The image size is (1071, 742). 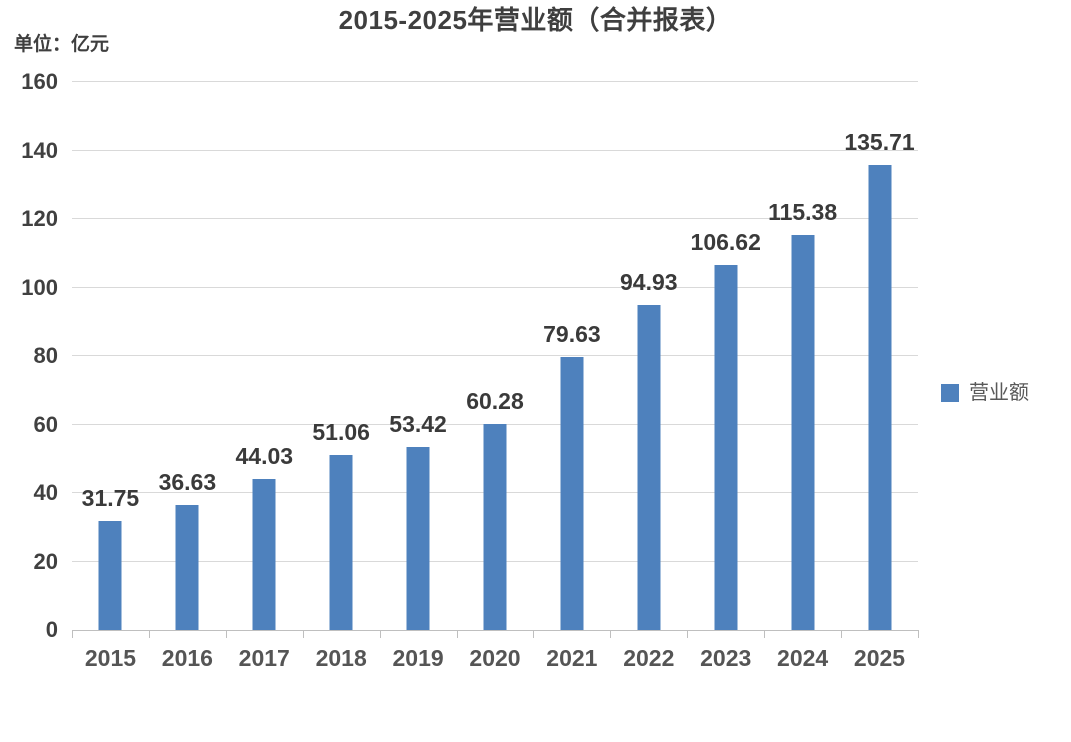 What do you see at coordinates (39, 81) in the screenshot?
I see `y-axis-tick-label: 160` at bounding box center [39, 81].